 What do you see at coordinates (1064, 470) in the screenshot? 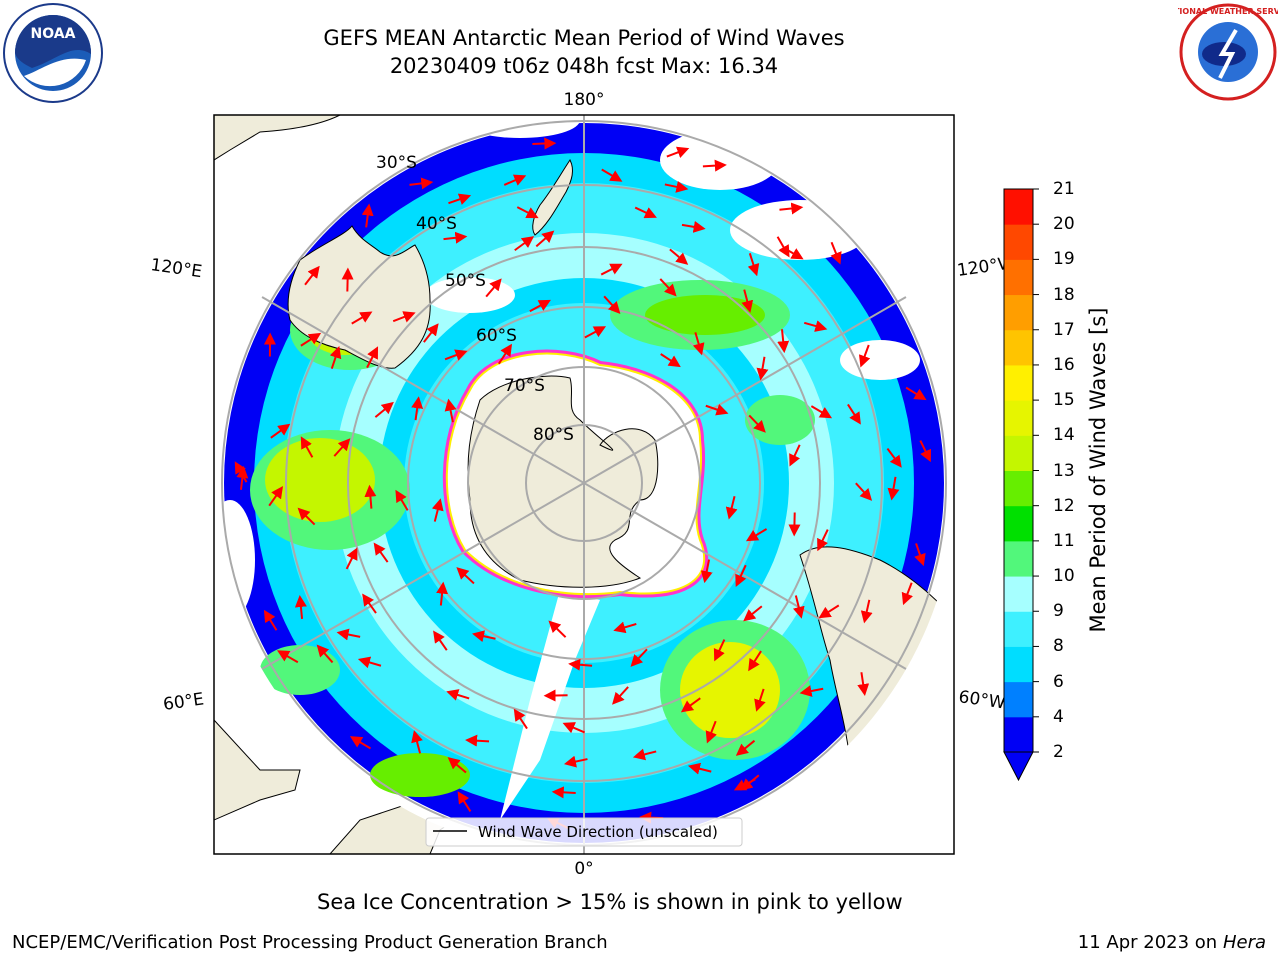
I see `colorbar-tick-label: 13` at bounding box center [1064, 470].